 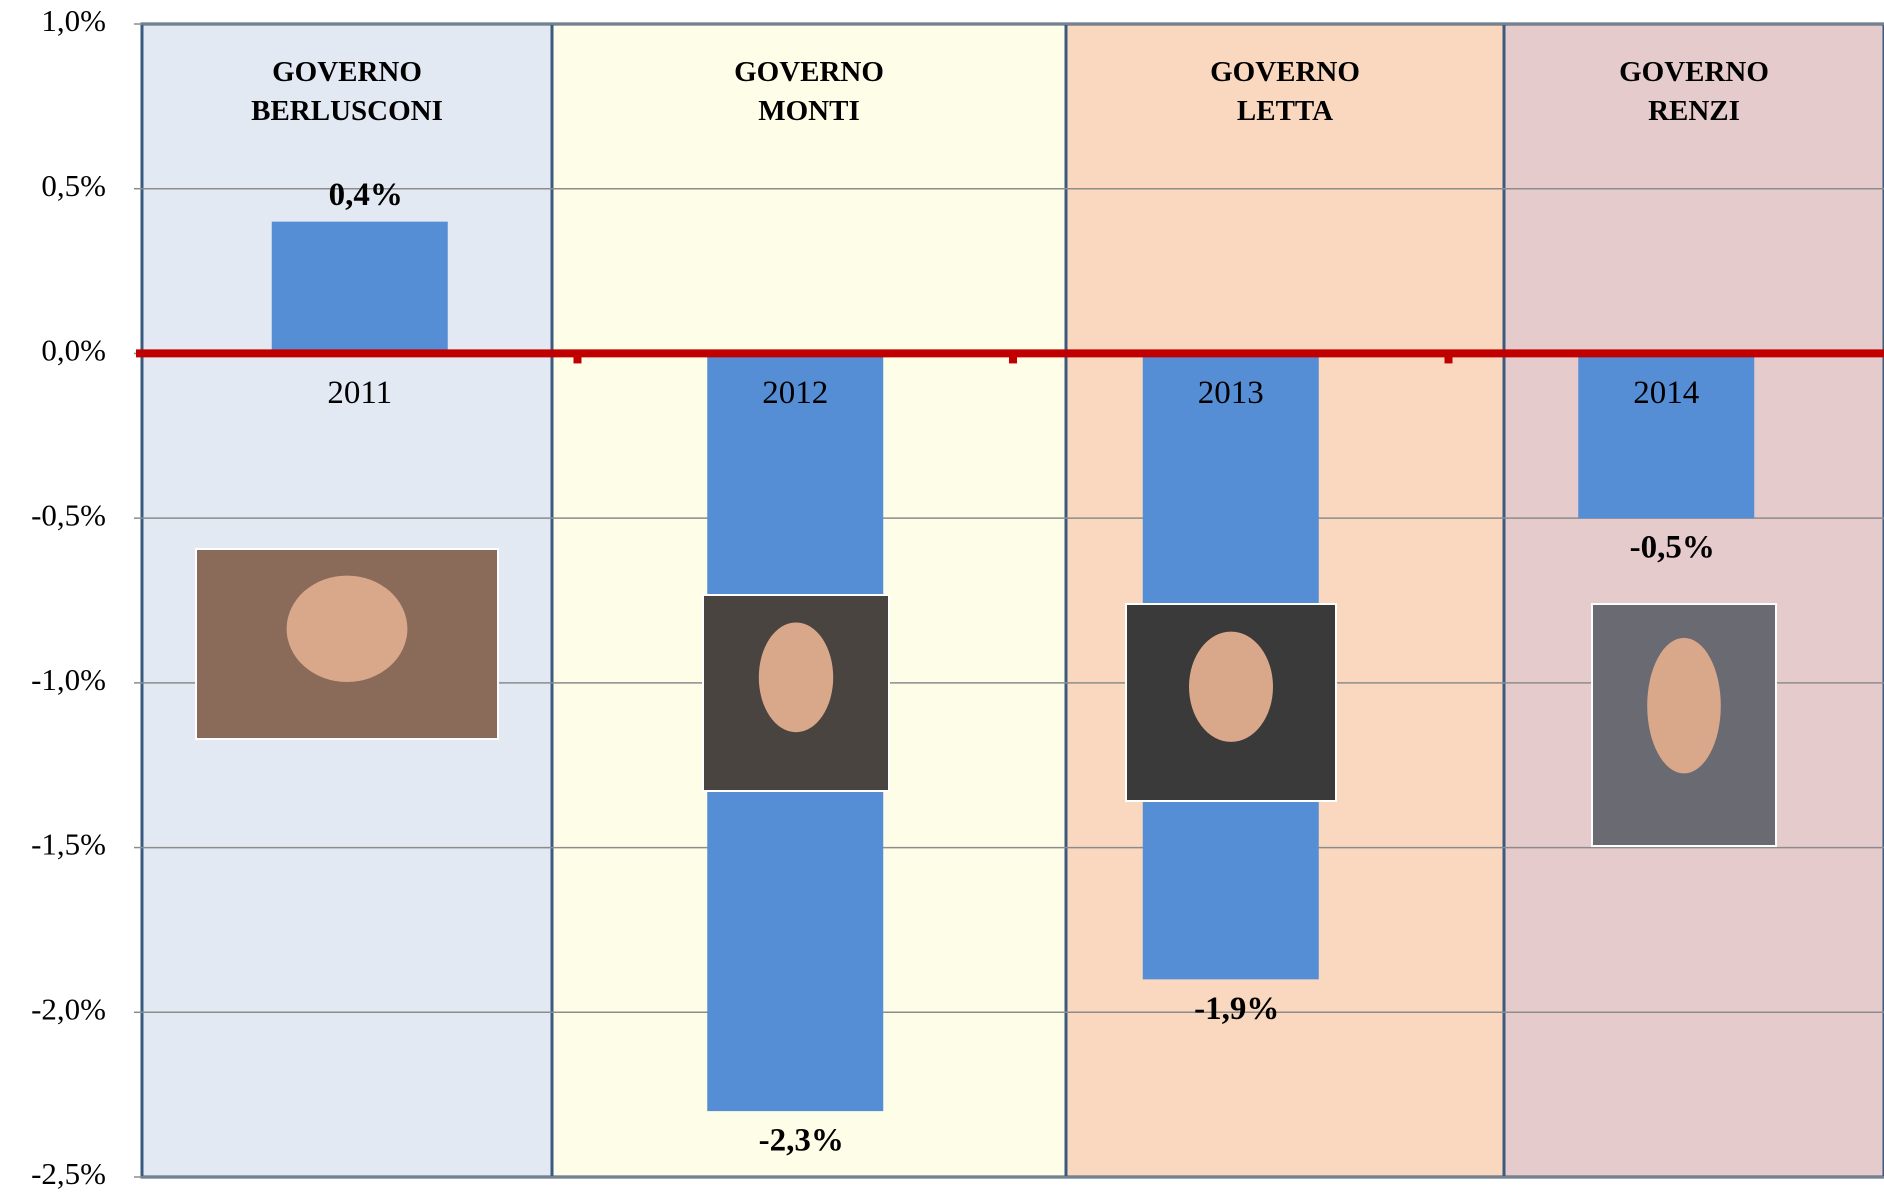 What do you see at coordinates (359, 393) in the screenshot?
I see `x-tick-label: 2011` at bounding box center [359, 393].